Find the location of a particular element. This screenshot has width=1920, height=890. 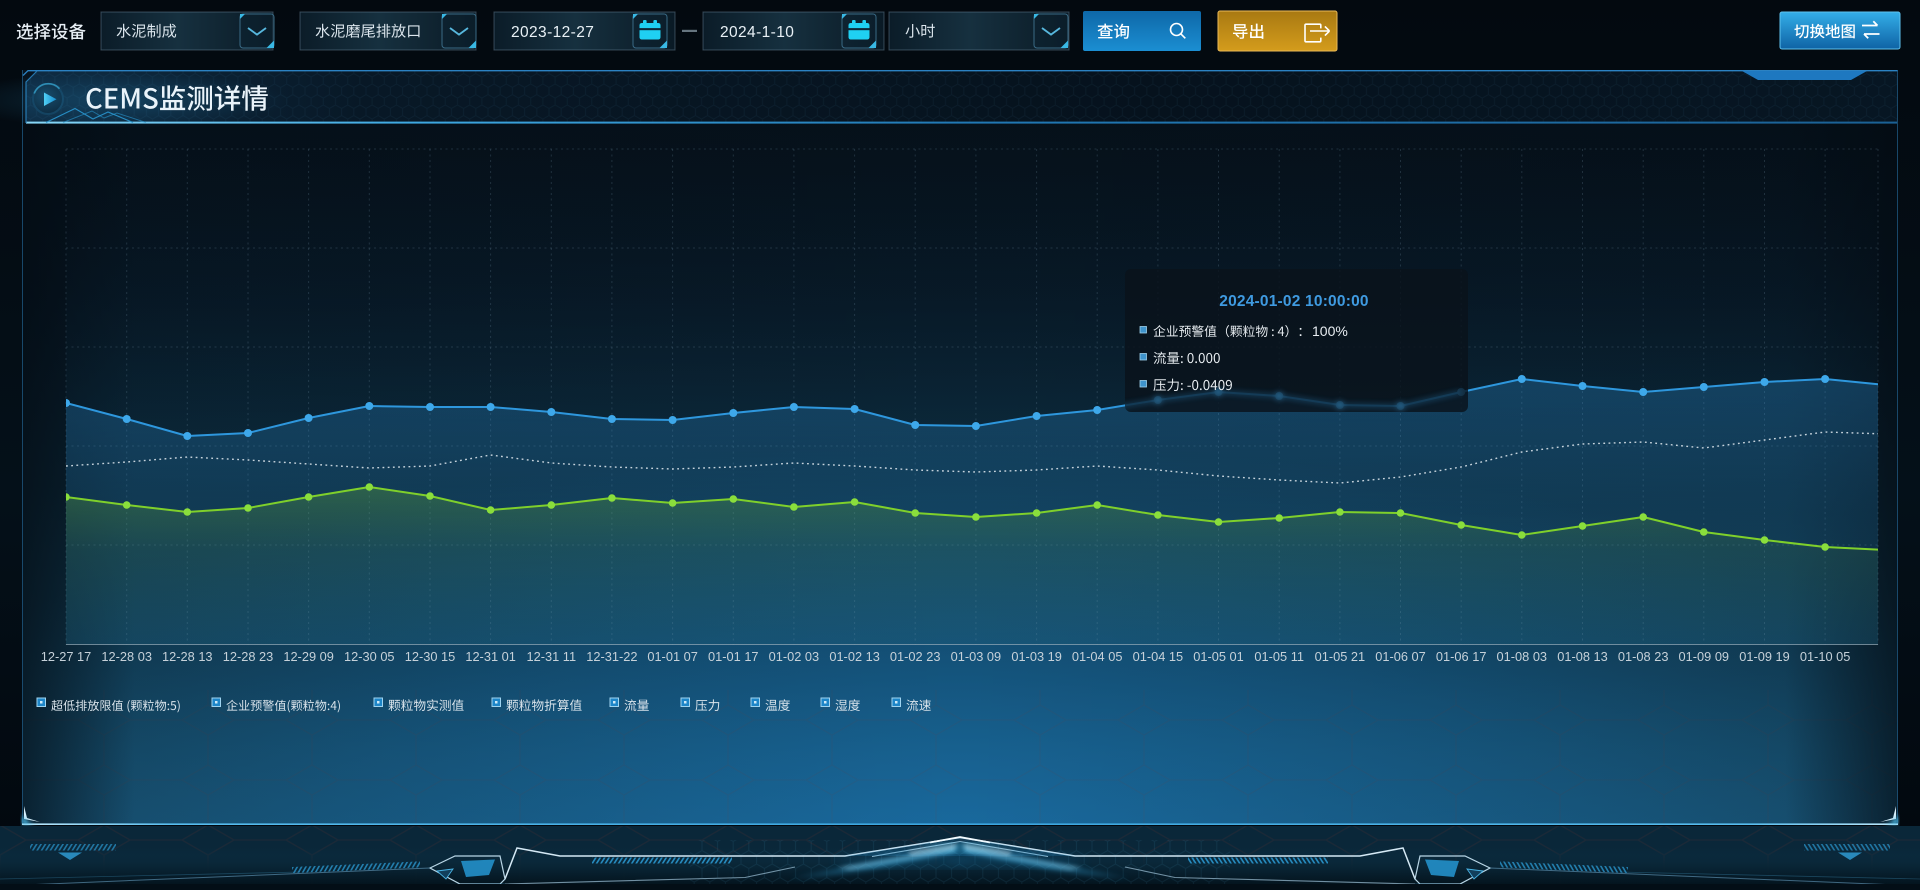

svg-text: 01-05 11 is located at coordinates (1279, 656).